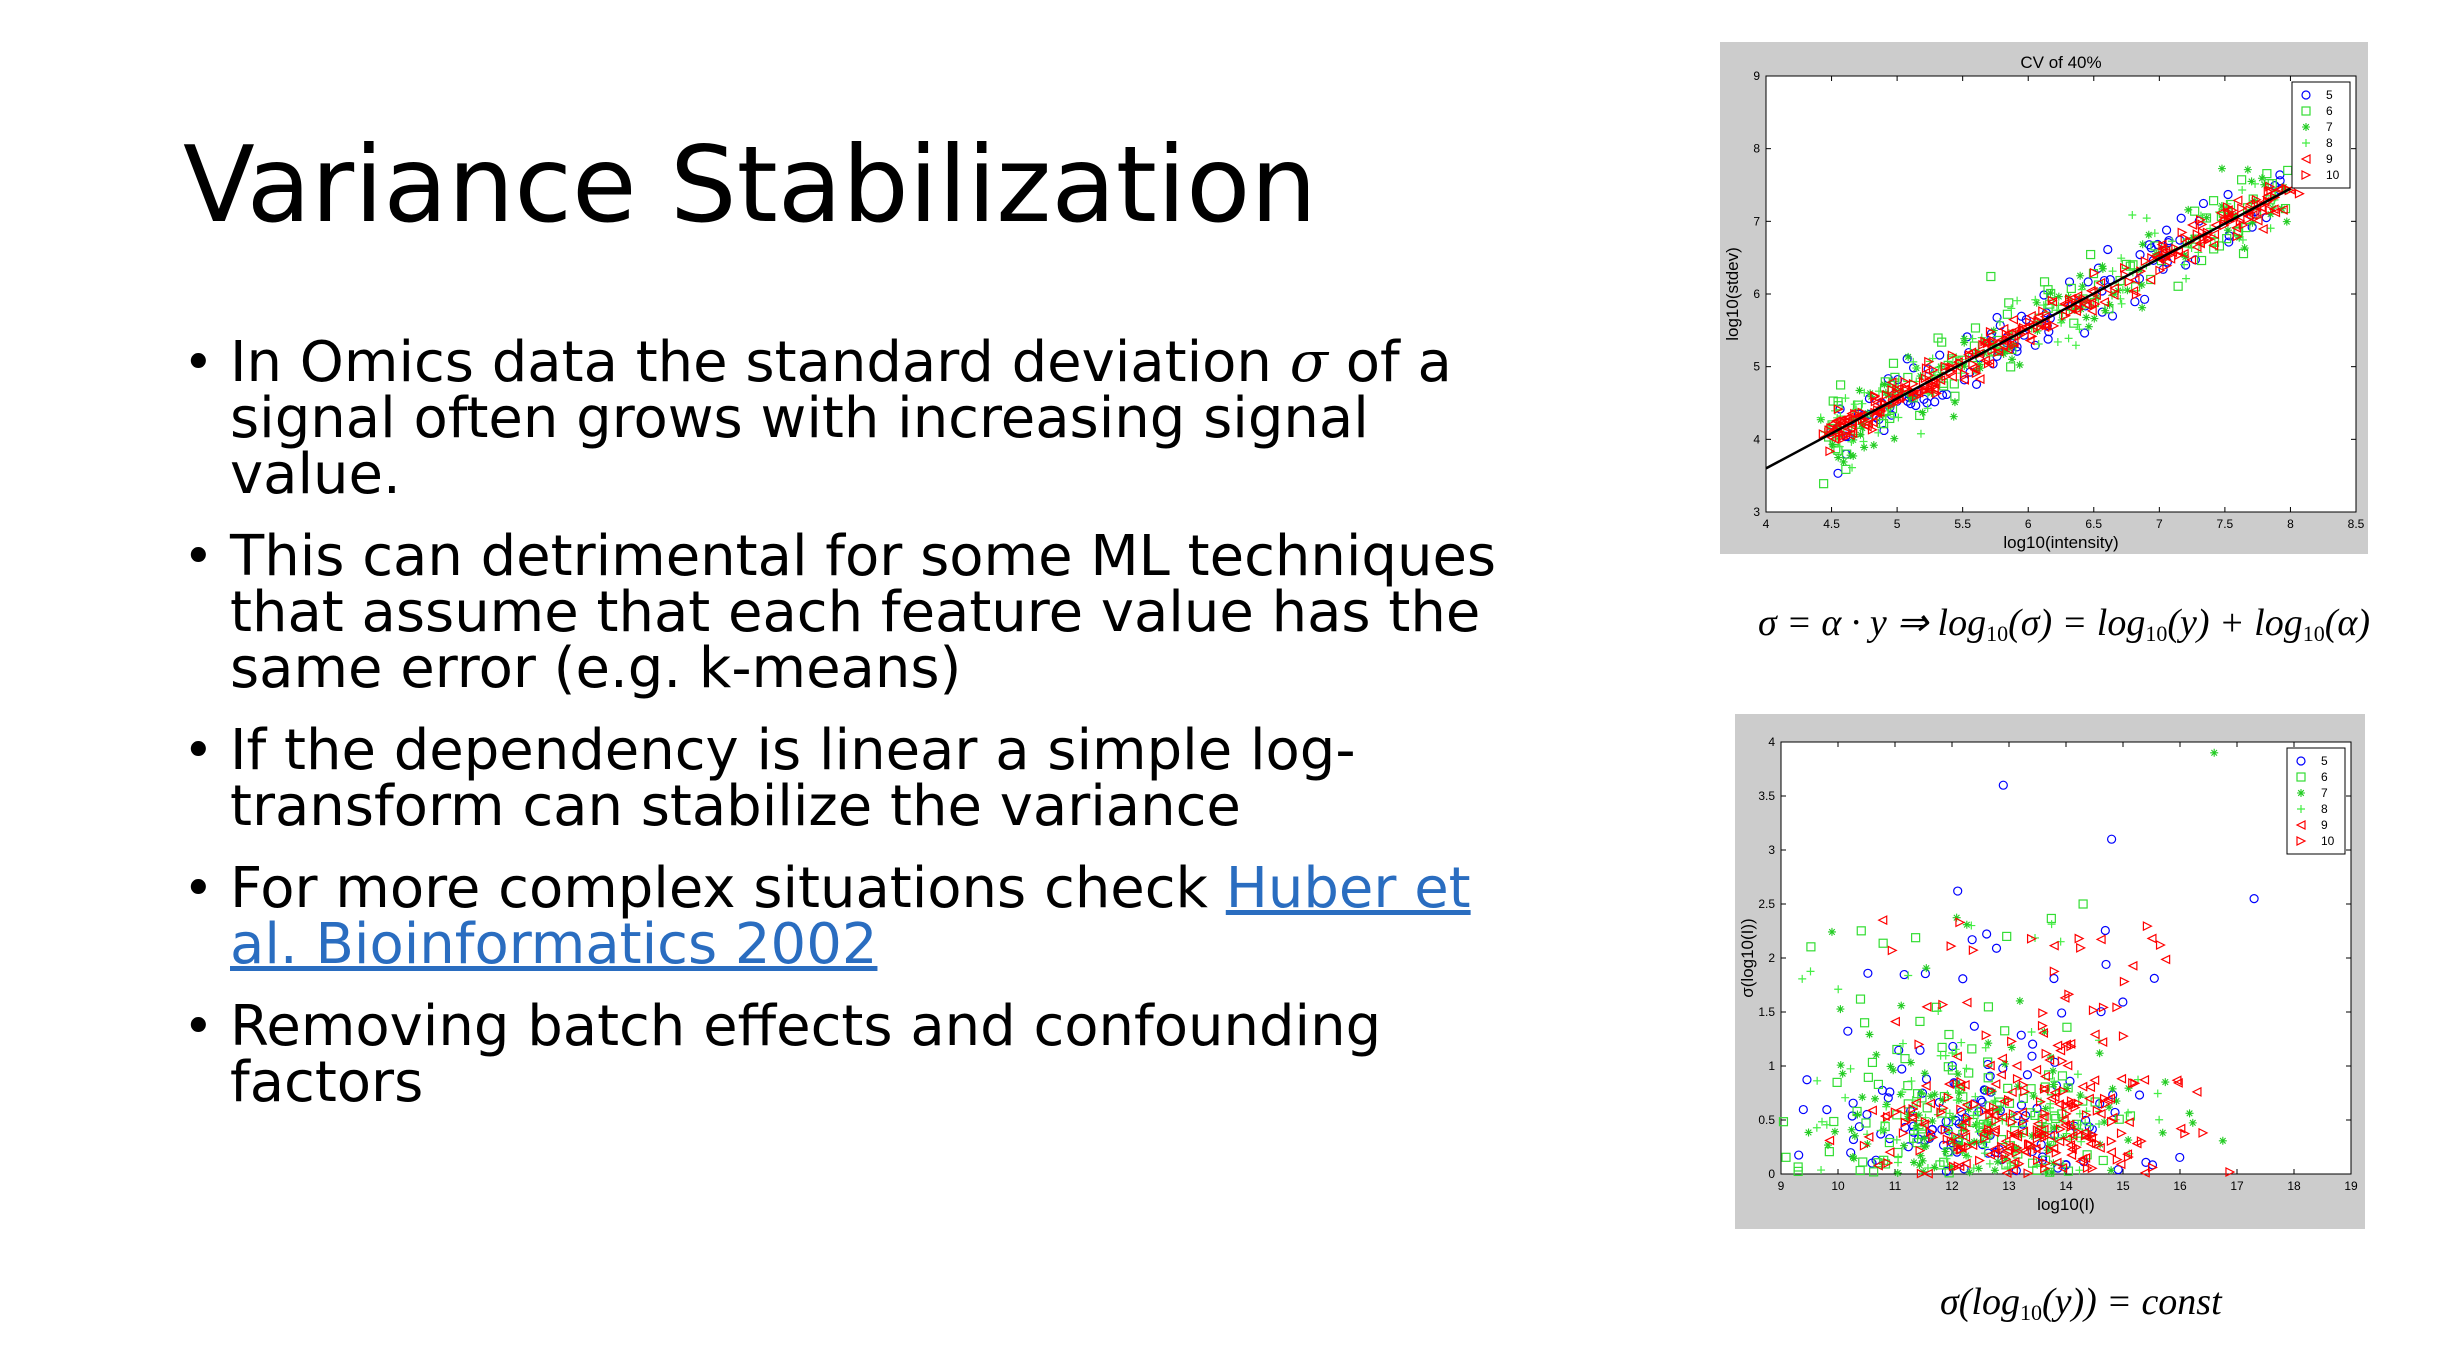 The height and width of the screenshot is (1350, 2440). Describe the element at coordinates (2294, 1186) in the screenshot. I see `x-tick-label: 18` at that location.